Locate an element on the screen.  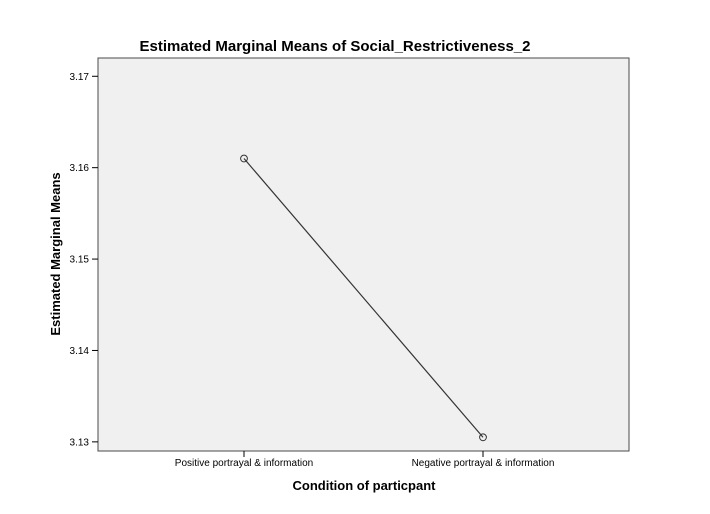
y-axis-tick-label: 3.17 is located at coordinates (80, 77).